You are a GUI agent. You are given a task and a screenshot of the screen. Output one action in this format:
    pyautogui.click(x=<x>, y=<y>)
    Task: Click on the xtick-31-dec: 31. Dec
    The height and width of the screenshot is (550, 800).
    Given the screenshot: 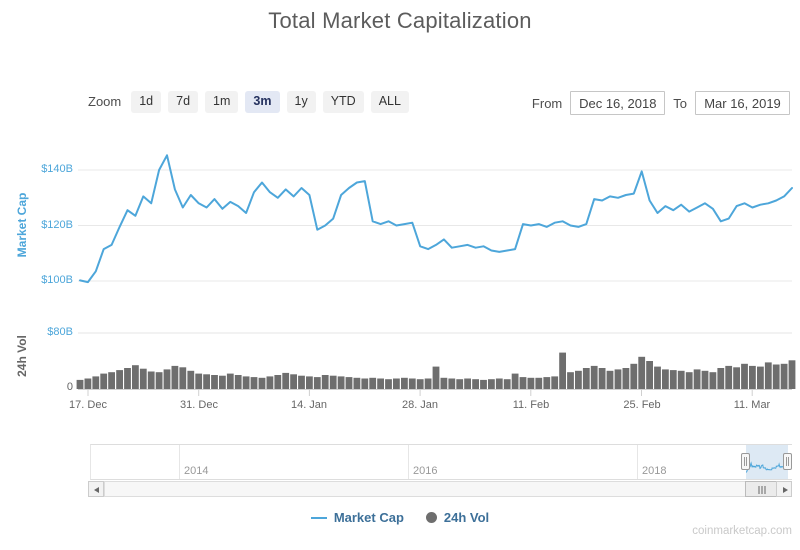 What is the action you would take?
    pyautogui.click(x=199, y=405)
    